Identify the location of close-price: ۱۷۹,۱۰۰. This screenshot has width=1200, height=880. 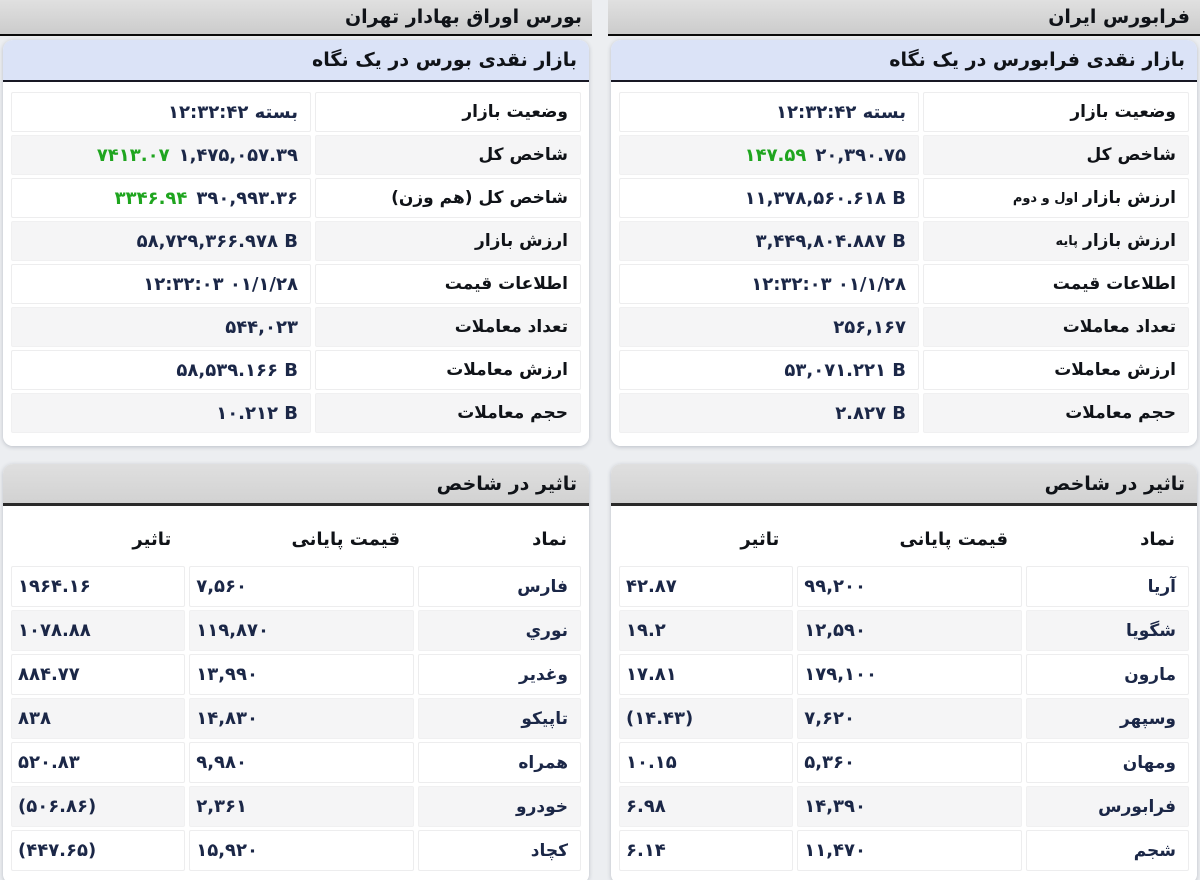
(909, 674).